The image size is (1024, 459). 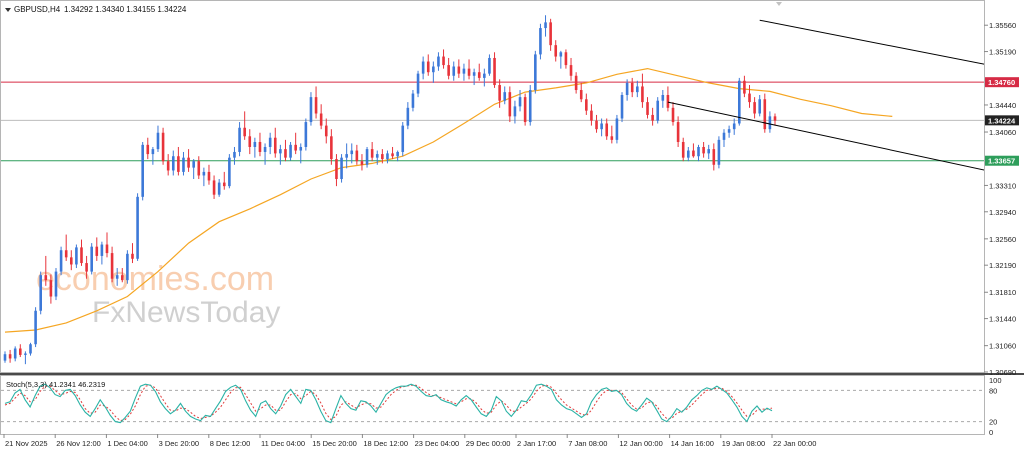 What do you see at coordinates (1002, 292) in the screenshot?
I see `price-tick-label: 1.31810` at bounding box center [1002, 292].